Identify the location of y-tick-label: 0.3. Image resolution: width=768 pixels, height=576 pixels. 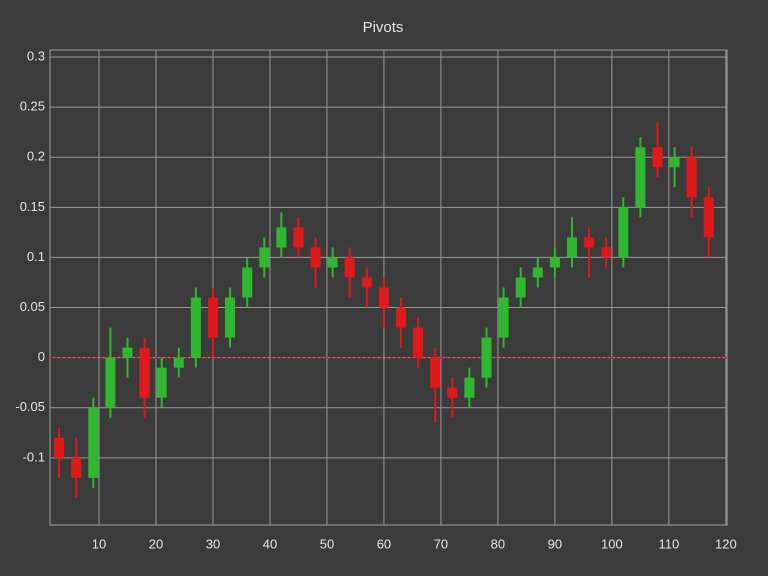
(36, 55).